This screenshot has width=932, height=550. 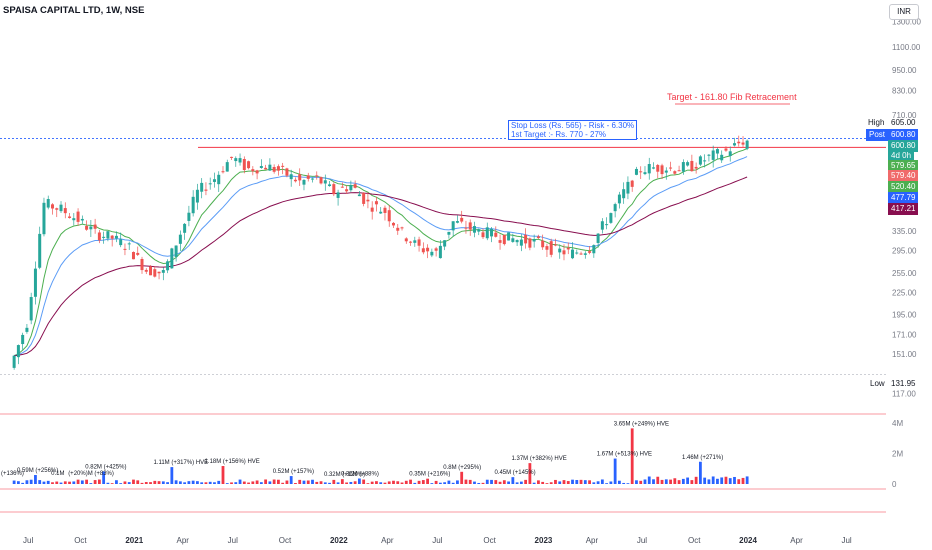 What do you see at coordinates (904, 12) in the screenshot?
I see `currency-button: INR` at bounding box center [904, 12].